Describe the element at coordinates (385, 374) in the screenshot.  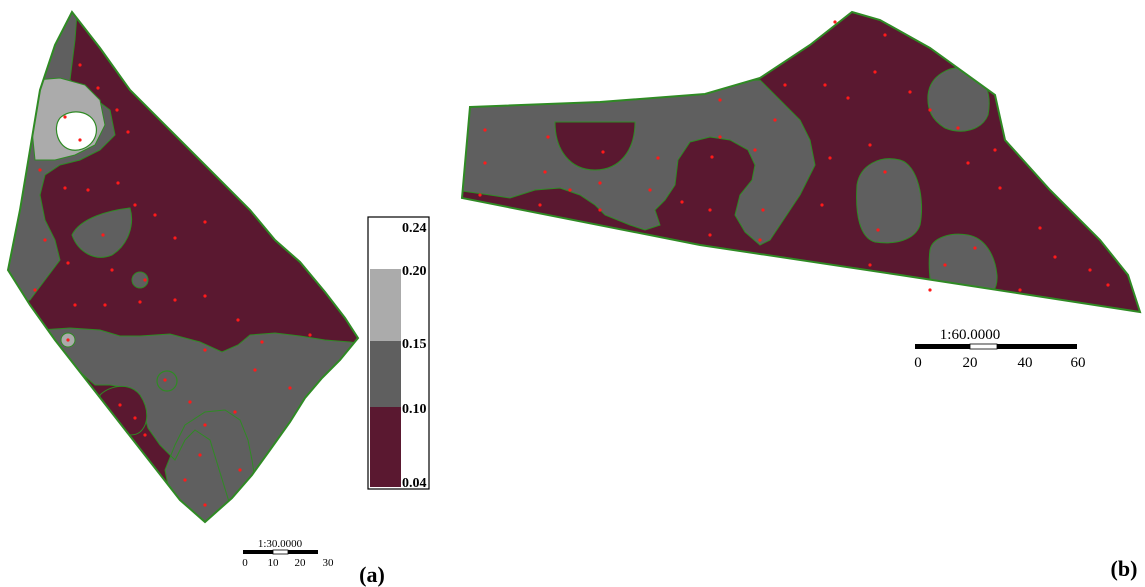
I see `legend-swatch-mid` at that location.